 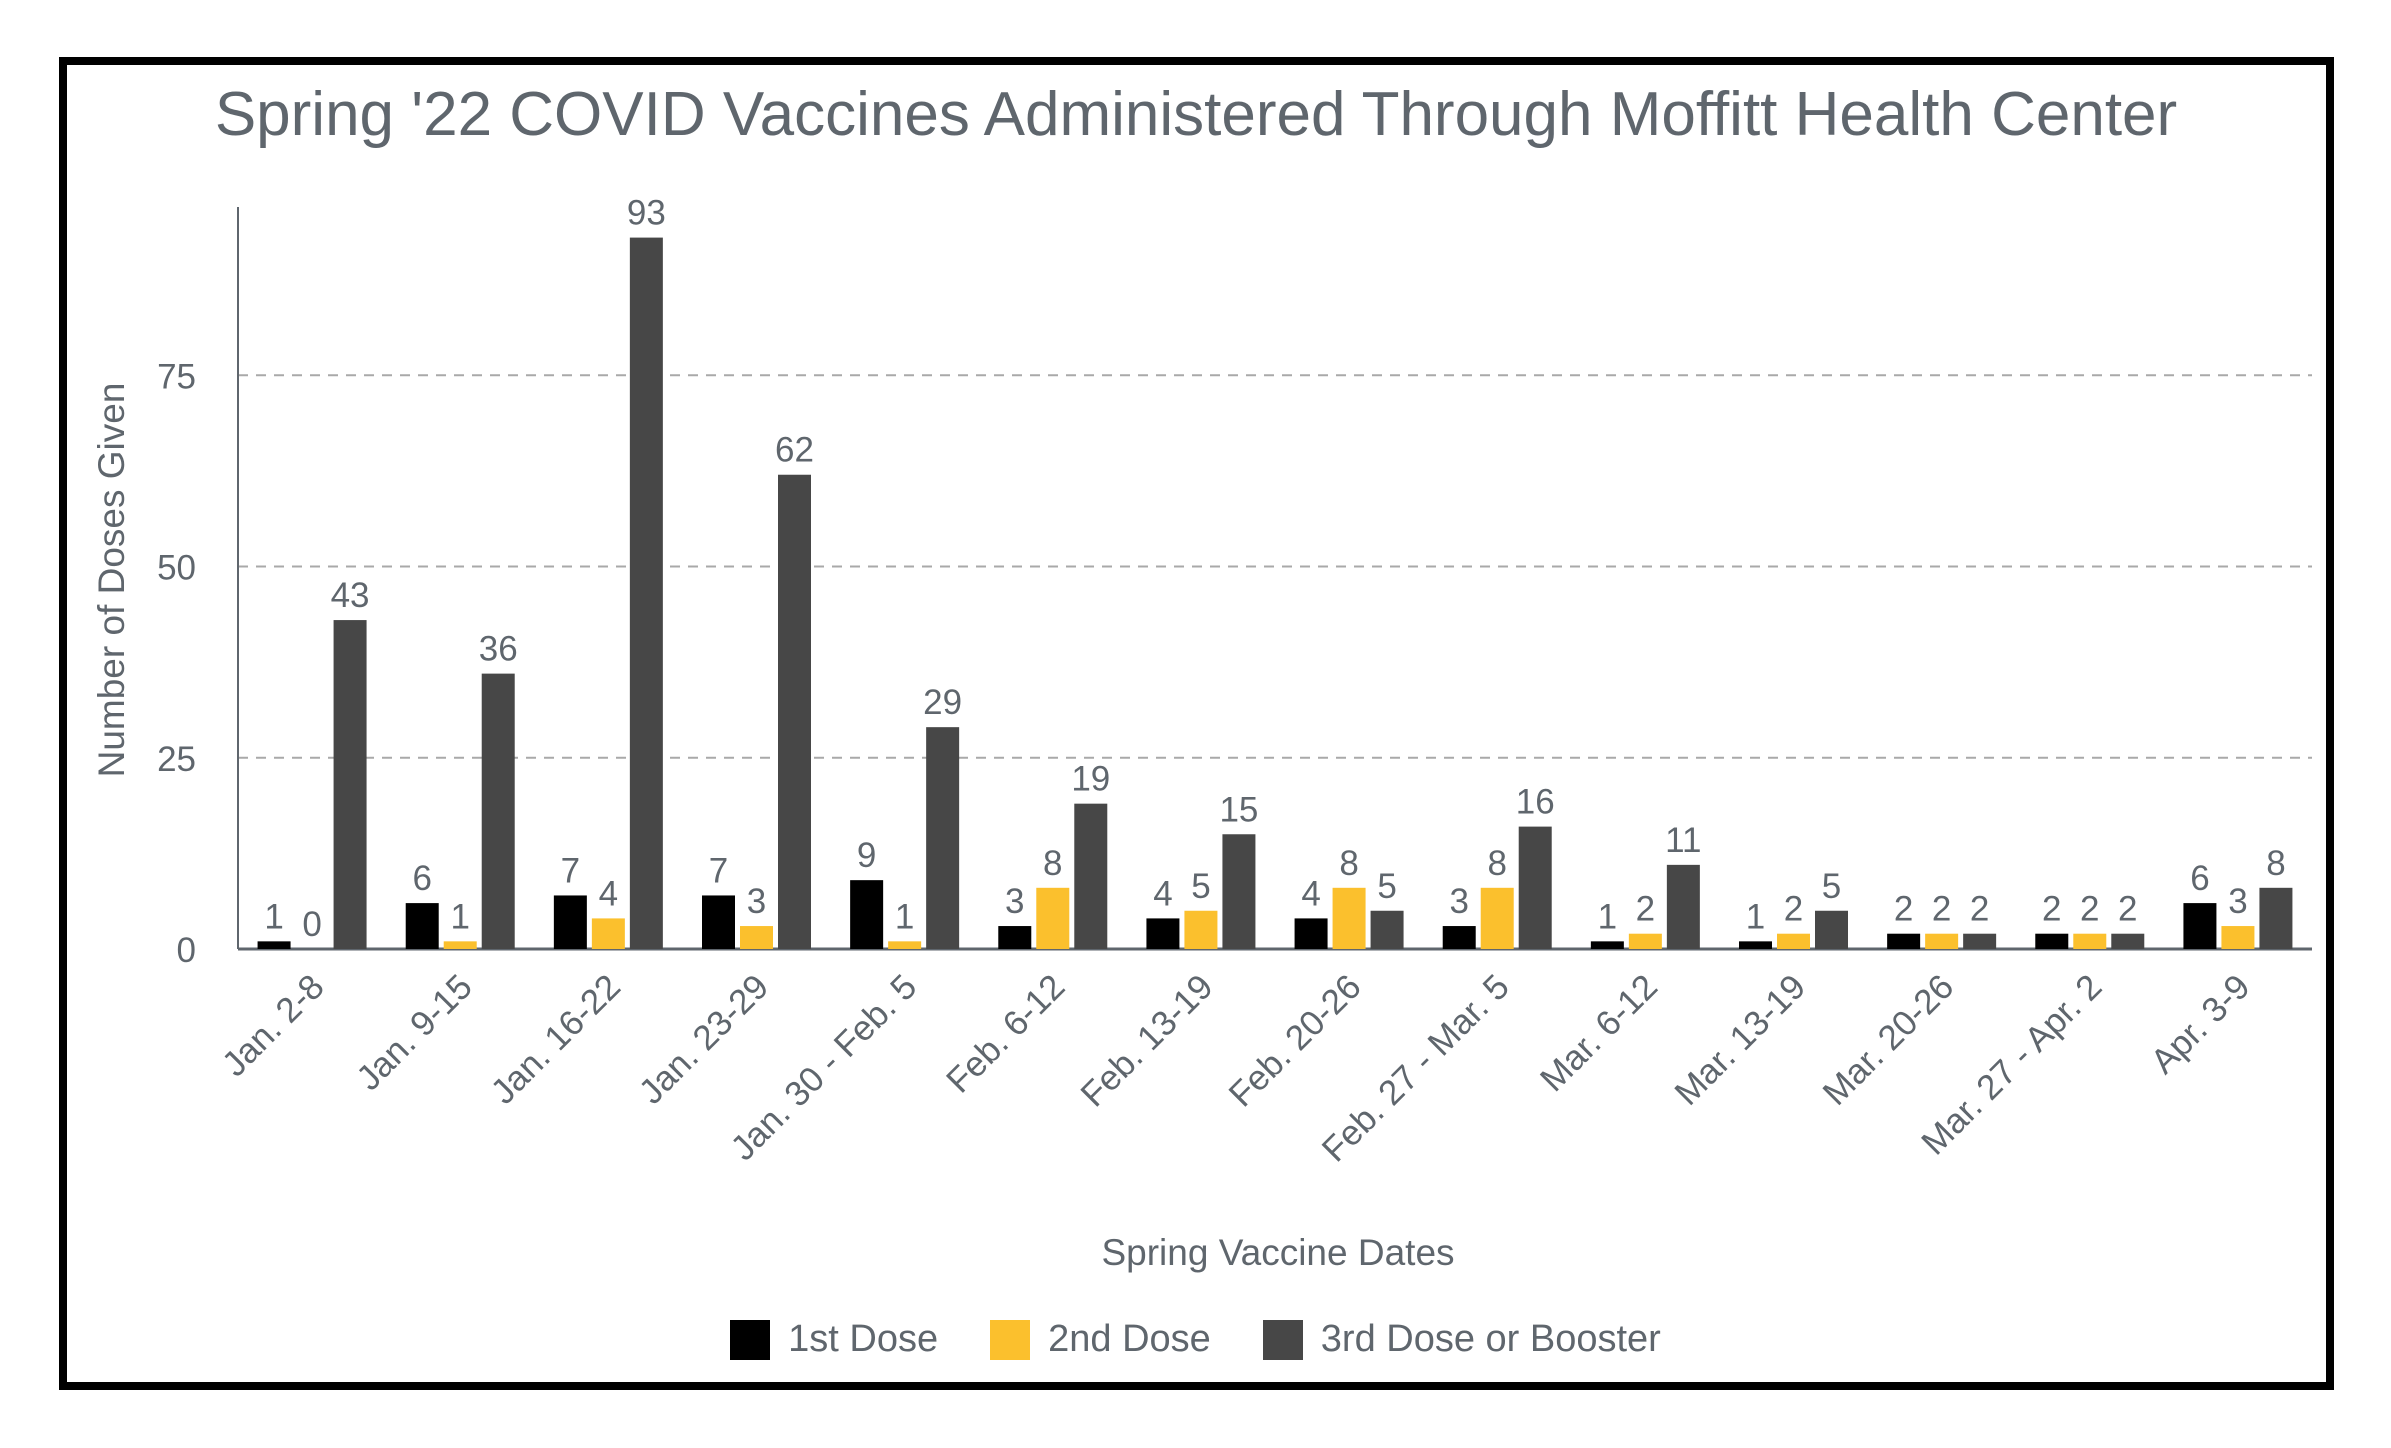 What do you see at coordinates (1129, 1339) in the screenshot?
I see `legend-label-2nd-dose: 2nd Dose` at bounding box center [1129, 1339].